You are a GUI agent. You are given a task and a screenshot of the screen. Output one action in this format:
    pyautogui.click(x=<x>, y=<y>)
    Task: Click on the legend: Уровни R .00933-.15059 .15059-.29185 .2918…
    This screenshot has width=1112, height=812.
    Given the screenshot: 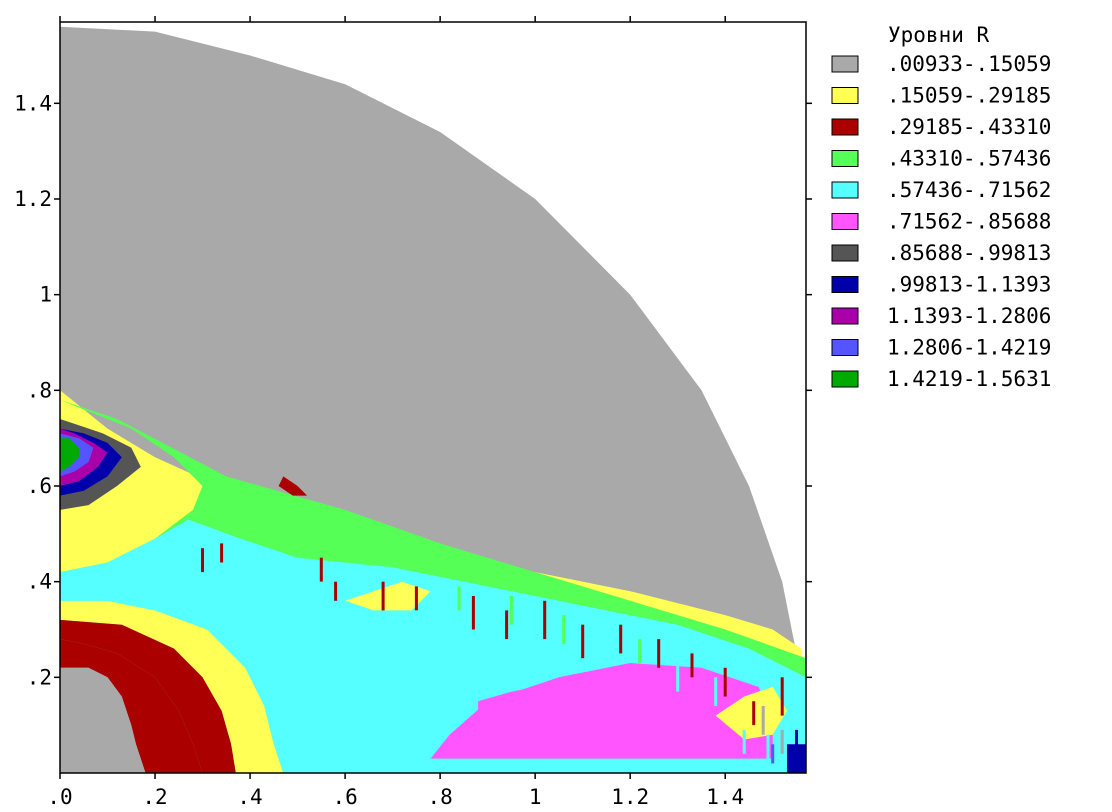 What is the action you would take?
    pyautogui.click(x=941, y=207)
    